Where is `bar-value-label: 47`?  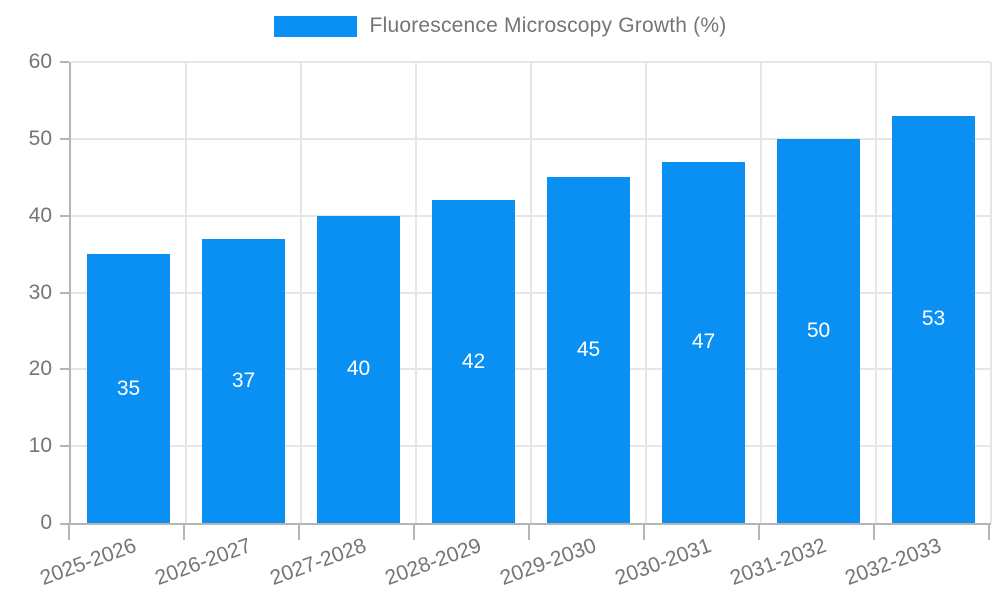 bar-value-label: 47 is located at coordinates (703, 342).